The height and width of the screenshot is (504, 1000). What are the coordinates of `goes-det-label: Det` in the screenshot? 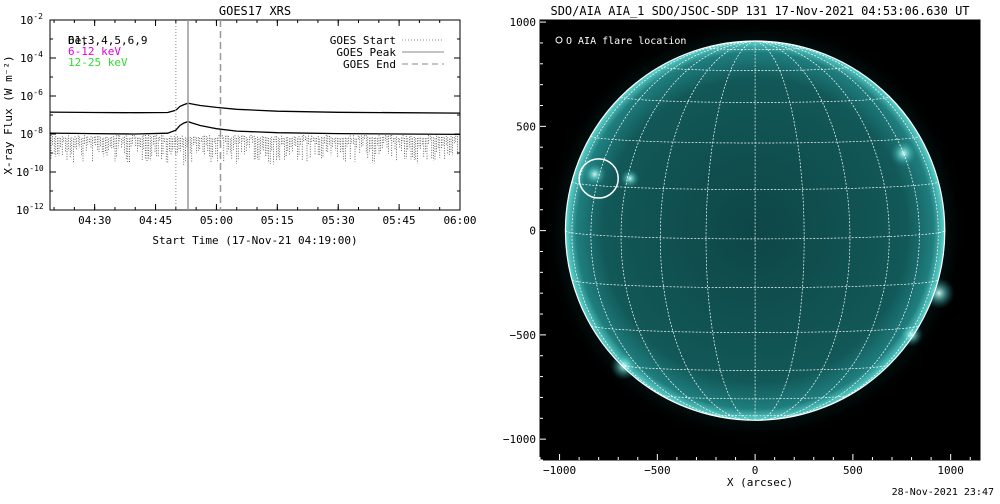 It's located at (78, 40).